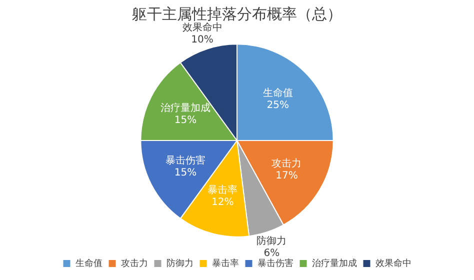  What do you see at coordinates (287, 164) in the screenshot?
I see `slice-label: 攻击力` at bounding box center [287, 164].